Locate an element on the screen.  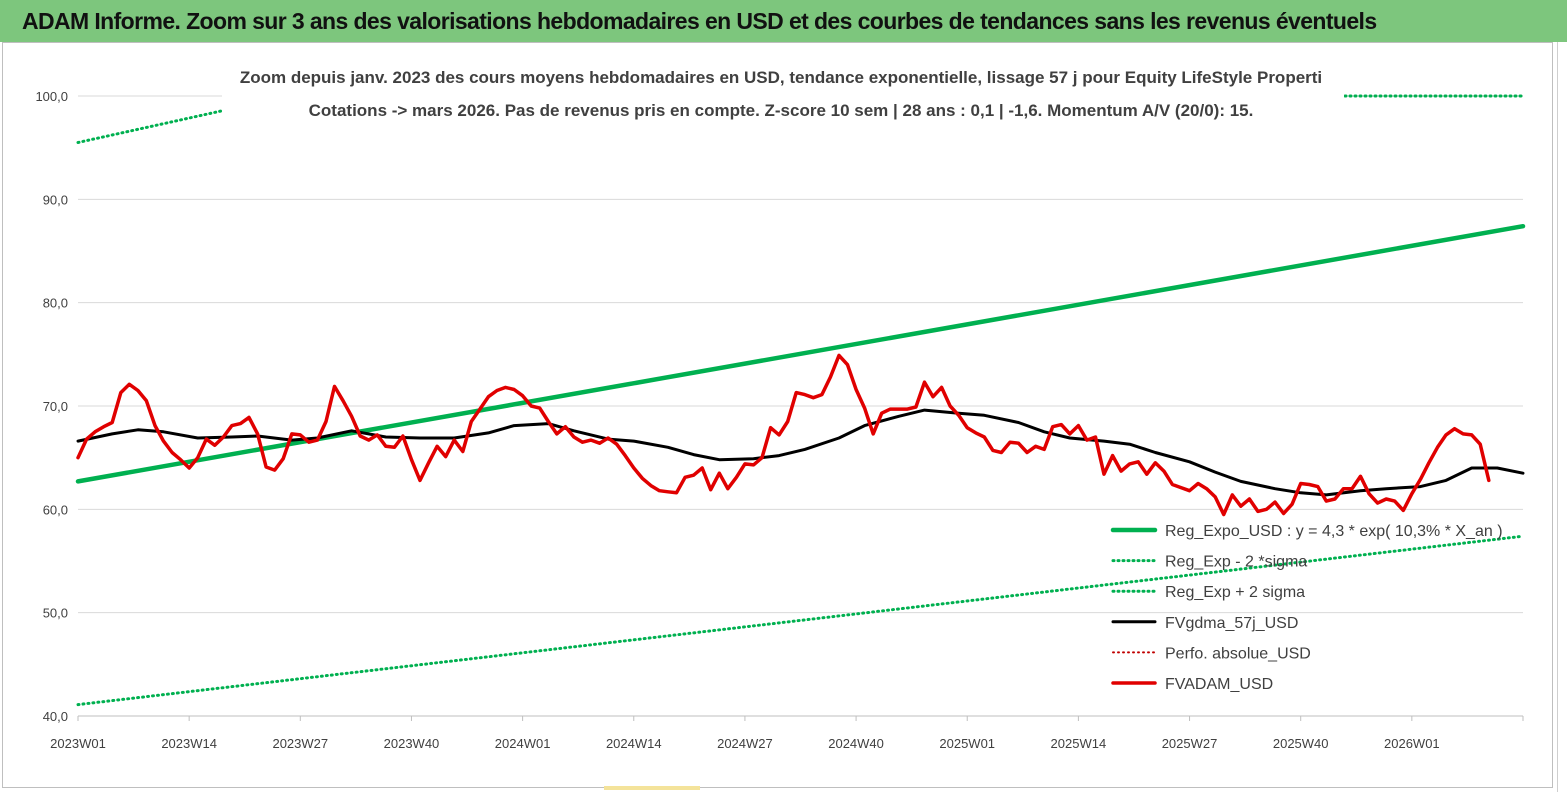
x-tick-label: 2023W40 is located at coordinates (412, 743).